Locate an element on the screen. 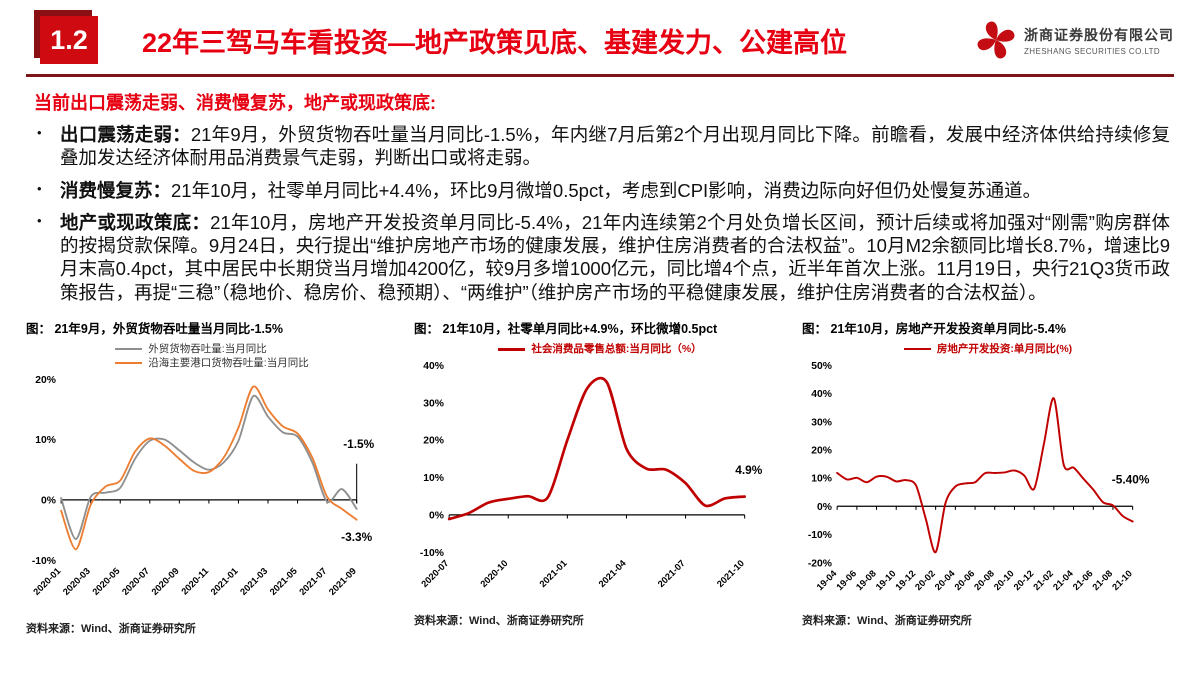 The width and height of the screenshot is (1200, 675). section-number: 1.2 is located at coordinates (69, 39).